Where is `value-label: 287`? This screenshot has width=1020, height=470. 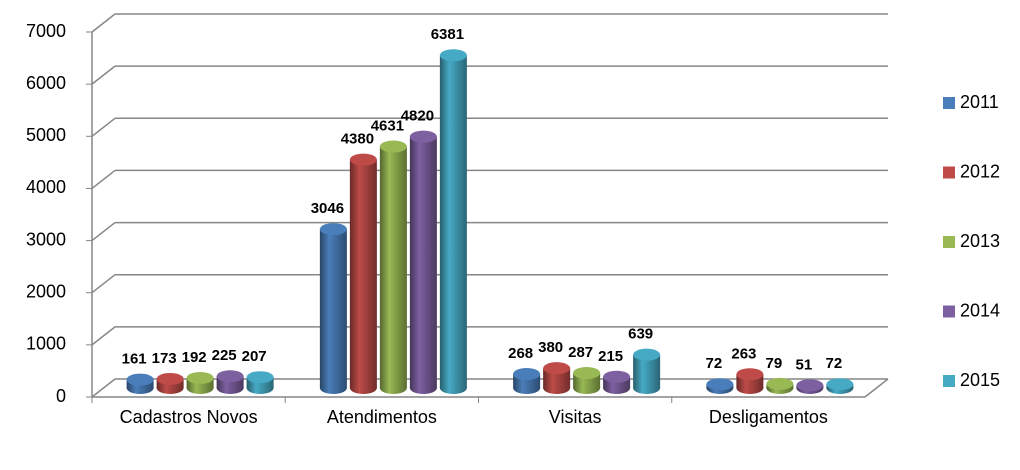 value-label: 287 is located at coordinates (580, 352).